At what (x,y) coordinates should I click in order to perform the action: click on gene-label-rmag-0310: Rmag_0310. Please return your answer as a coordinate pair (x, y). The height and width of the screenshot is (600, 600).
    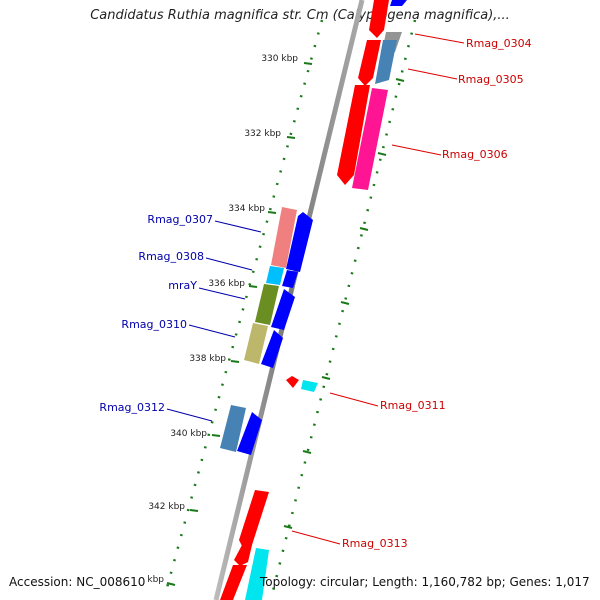
    Looking at the image, I should click on (154, 324).